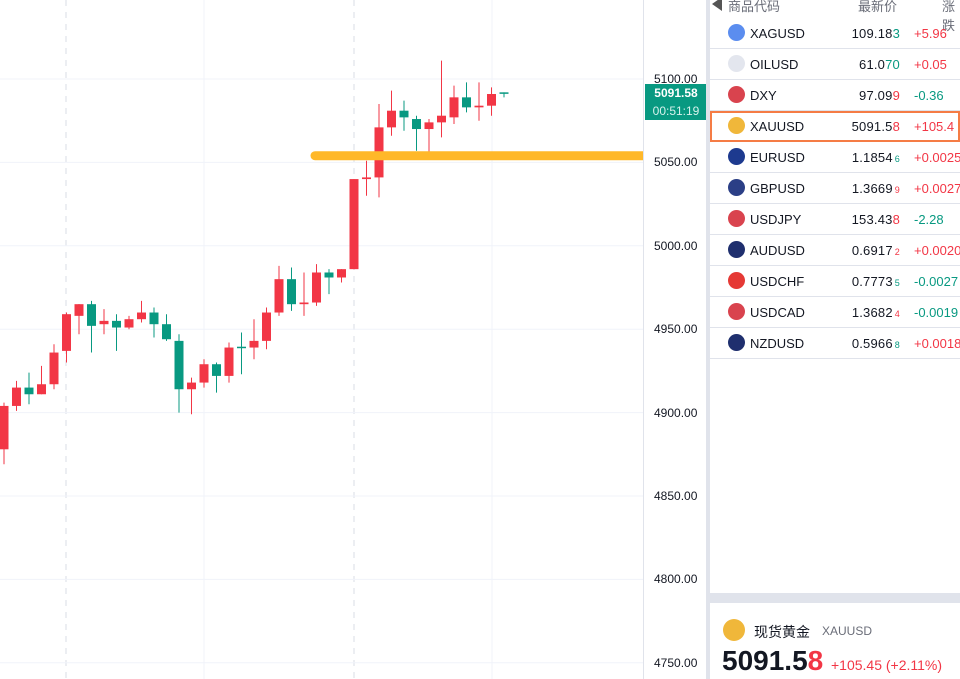  I want to click on row-price-last-digit: 5, so click(897, 282).